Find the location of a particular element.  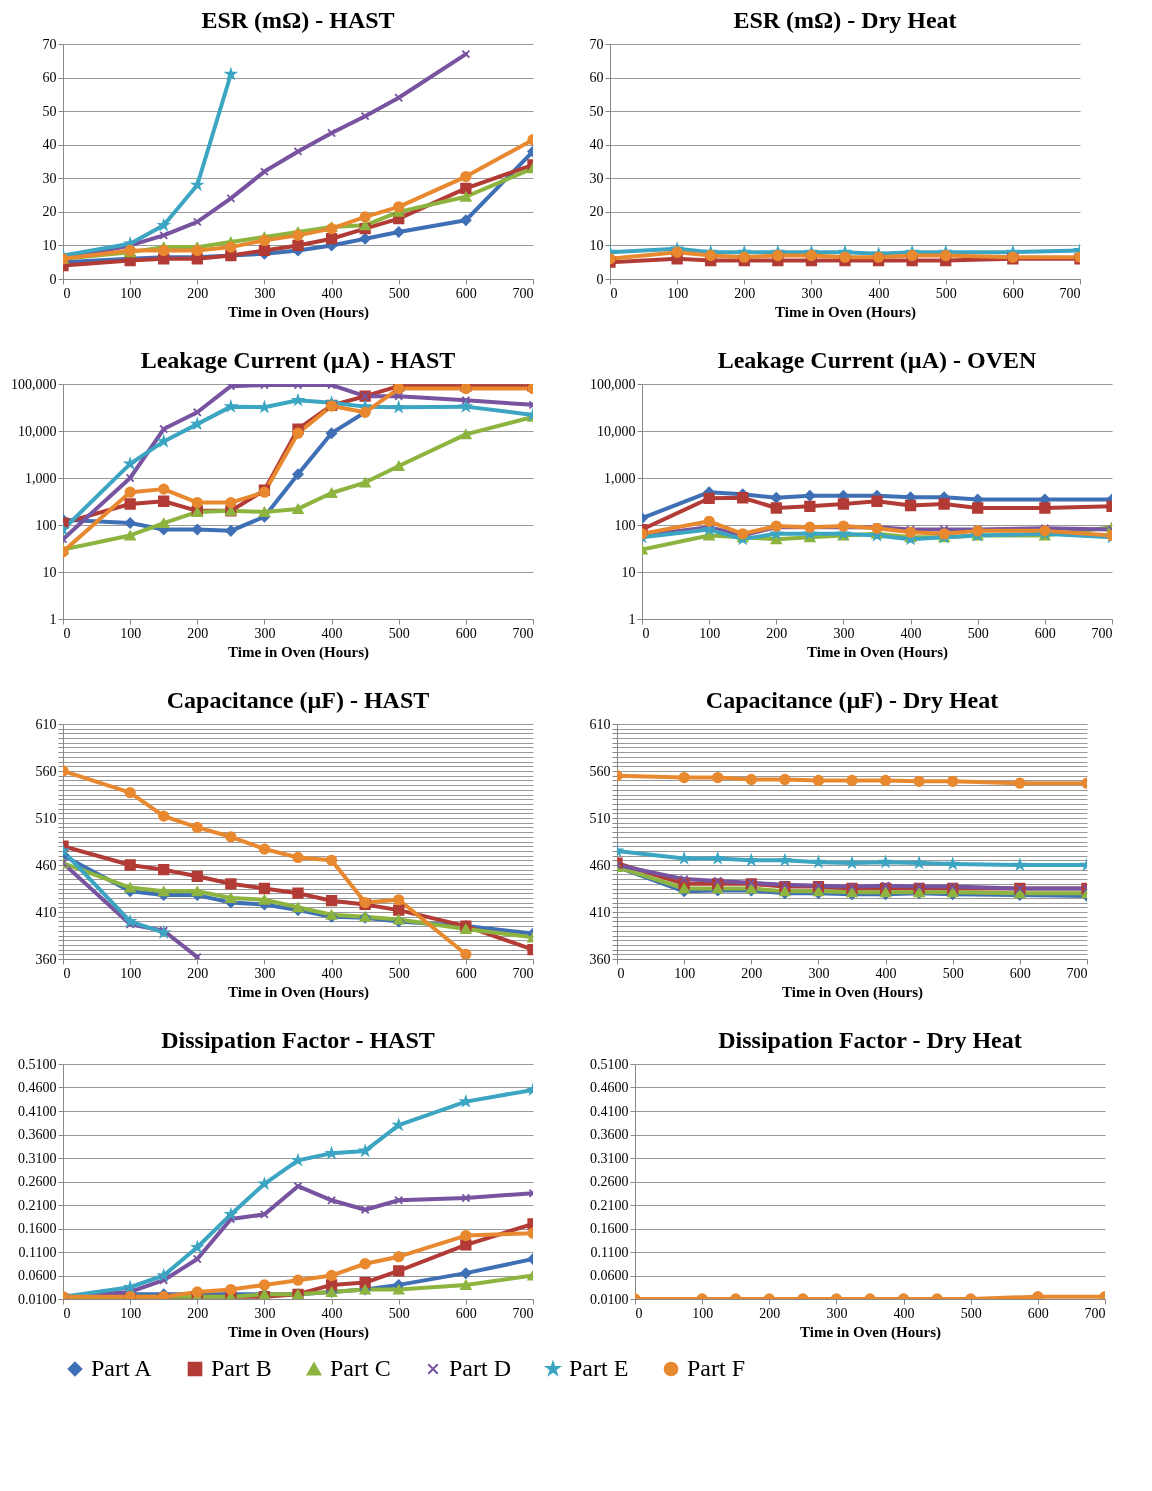

y-tick-label: 0.0600 is located at coordinates (609, 1275).